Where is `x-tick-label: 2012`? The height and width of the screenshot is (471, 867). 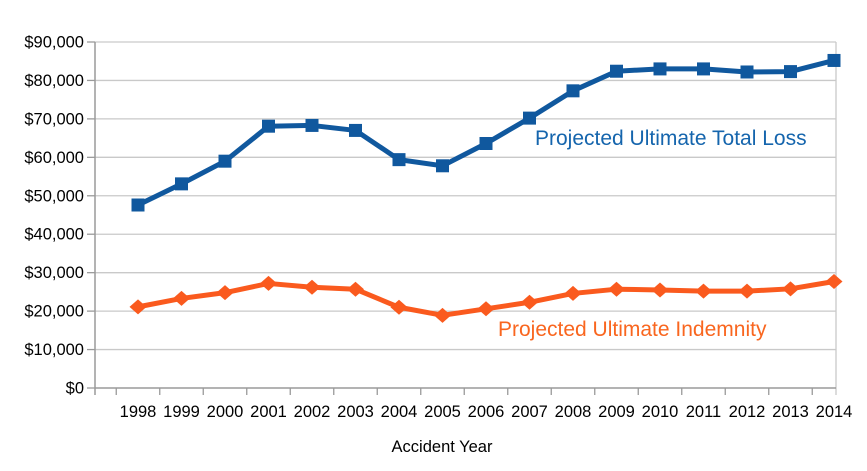 x-tick-label: 2012 is located at coordinates (747, 412).